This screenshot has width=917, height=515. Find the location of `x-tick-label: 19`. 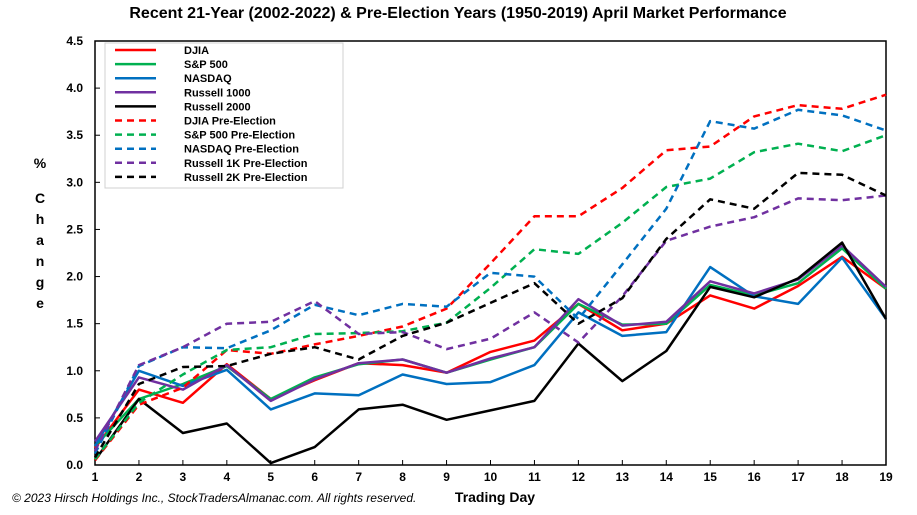

x-tick-label: 19 is located at coordinates (886, 477).